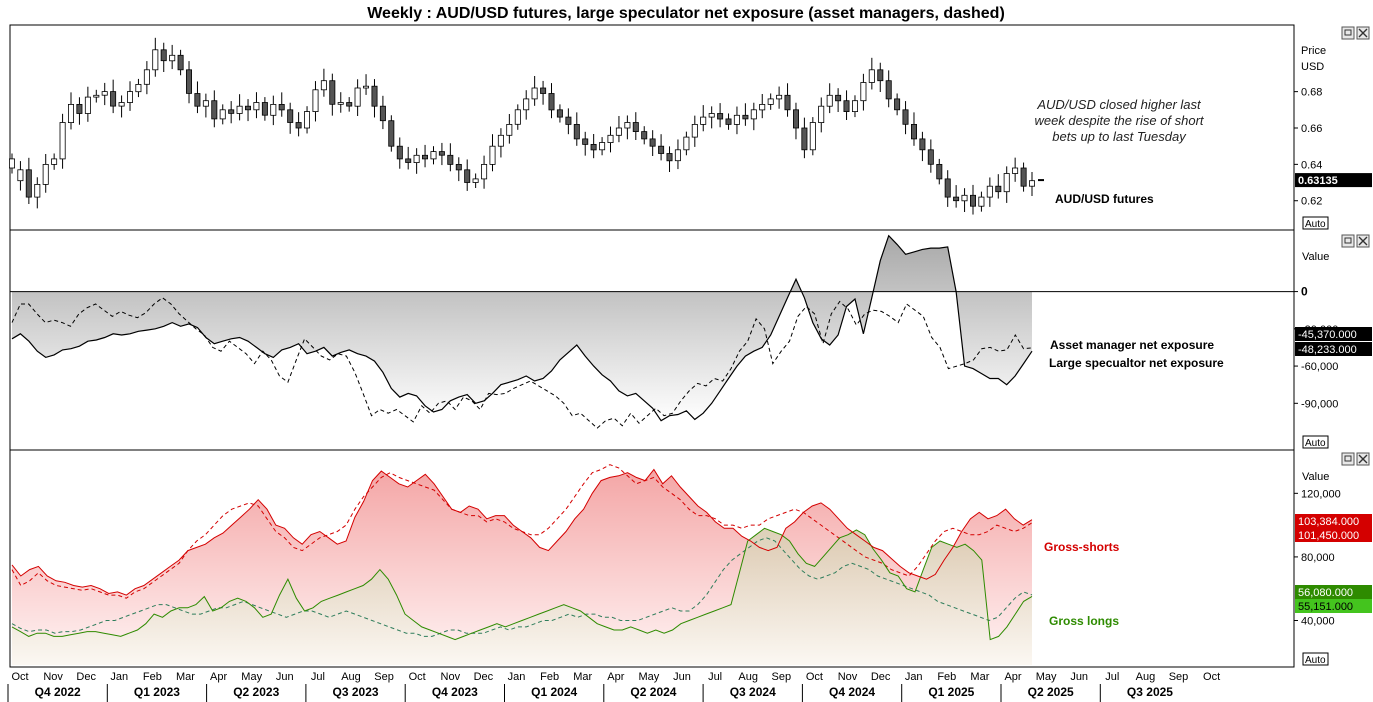 The width and height of the screenshot is (1373, 702). I want to click on gross-axis-title: Value, so click(1315, 477).